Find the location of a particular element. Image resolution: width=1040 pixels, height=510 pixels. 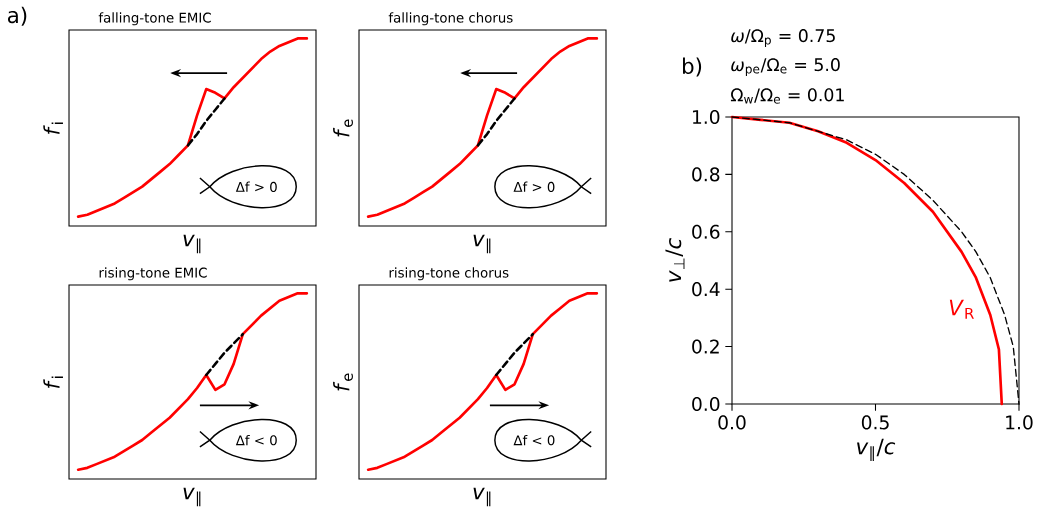

y-tick-label: 0.2 is located at coordinates (705, 346).